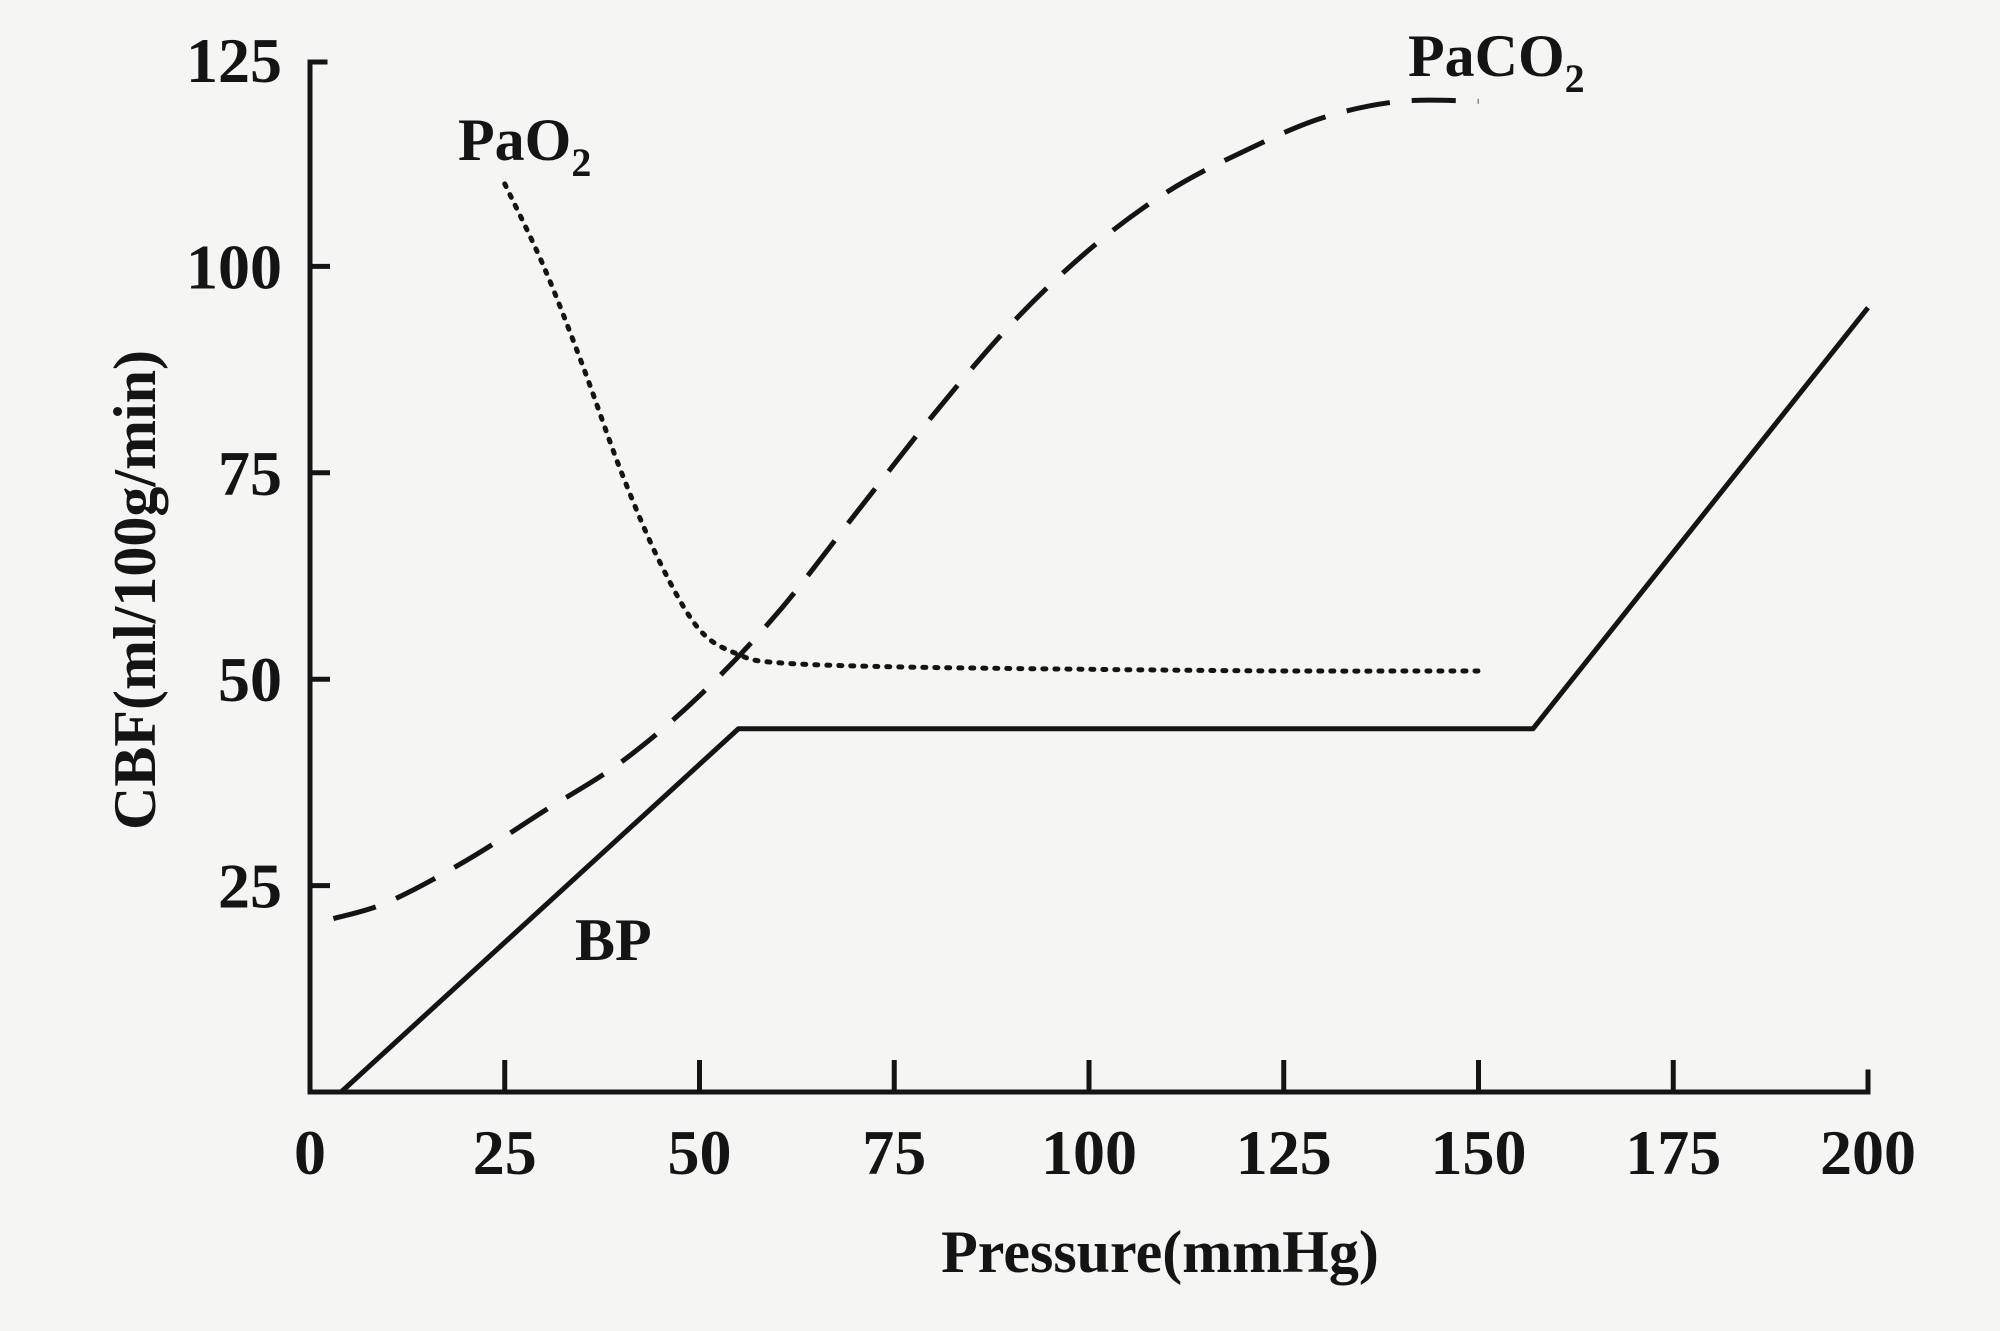  Describe the element at coordinates (894, 1152) in the screenshot. I see `x-tick-label: 75` at that location.